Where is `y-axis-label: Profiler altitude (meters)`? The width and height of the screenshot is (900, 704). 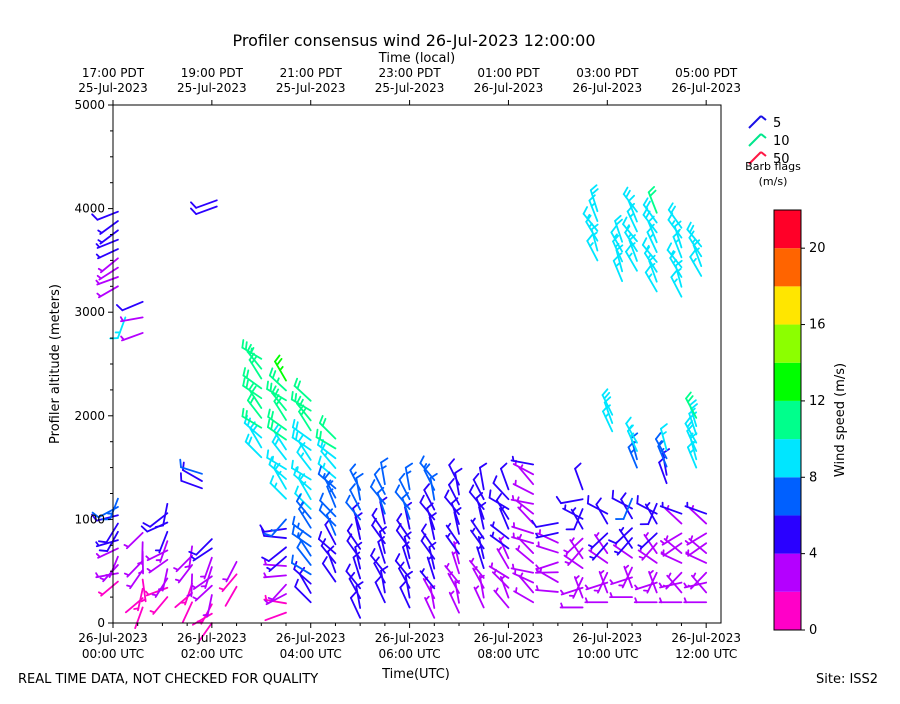 y-axis-label: Profiler altitude (meters) is located at coordinates (55, 364).